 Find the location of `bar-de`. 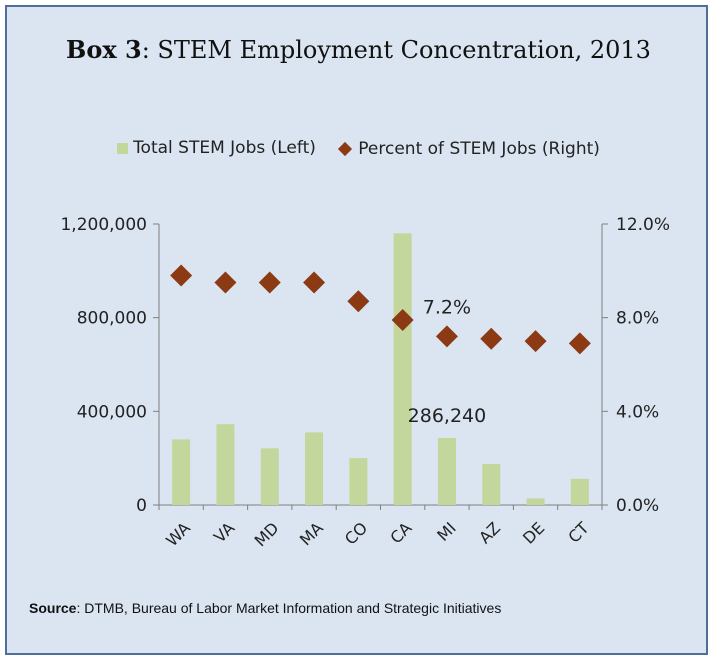

bar-de is located at coordinates (536, 501).